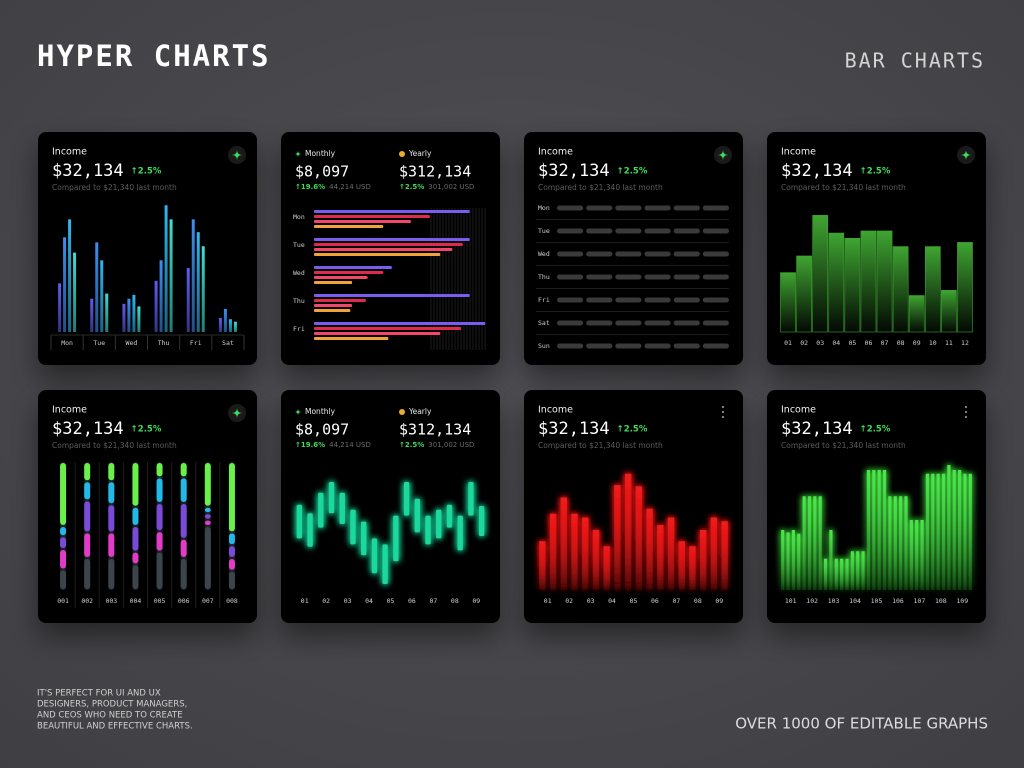 This screenshot has height=768, width=1024. What do you see at coordinates (154, 56) in the screenshot?
I see `page-title: HYPER CHARTS` at bounding box center [154, 56].